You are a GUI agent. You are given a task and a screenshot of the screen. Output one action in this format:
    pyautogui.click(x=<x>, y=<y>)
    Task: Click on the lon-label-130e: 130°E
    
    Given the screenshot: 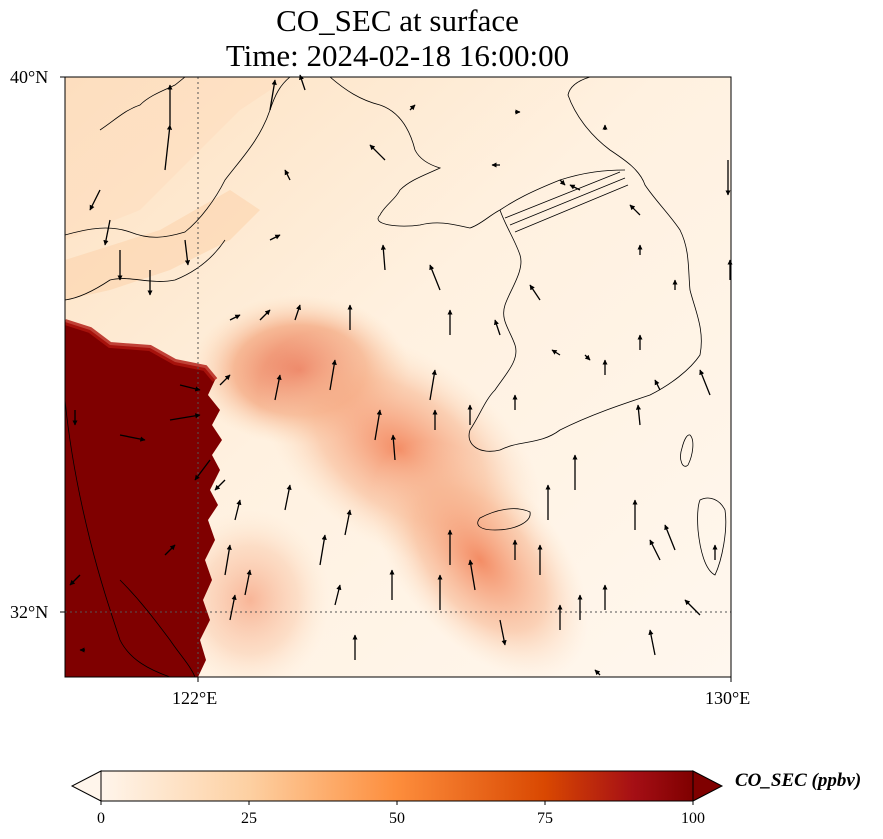 What is the action you would take?
    pyautogui.click(x=728, y=698)
    